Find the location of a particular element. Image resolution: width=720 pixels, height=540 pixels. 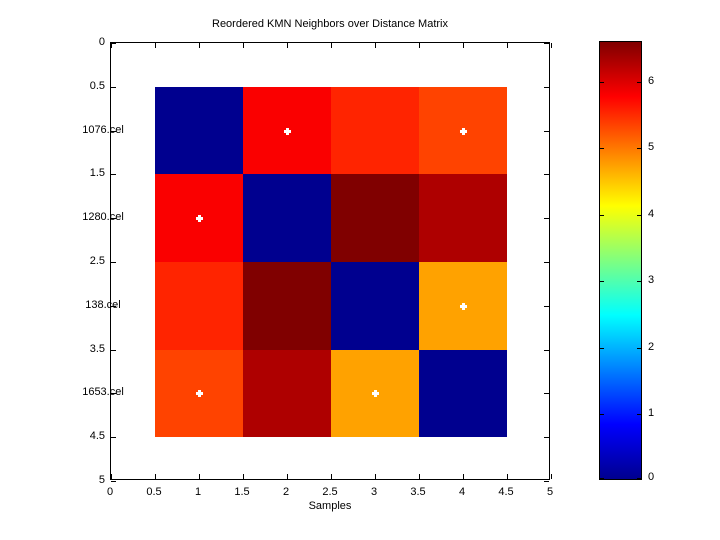

x-tick-label: 1 is located at coordinates (198, 492).